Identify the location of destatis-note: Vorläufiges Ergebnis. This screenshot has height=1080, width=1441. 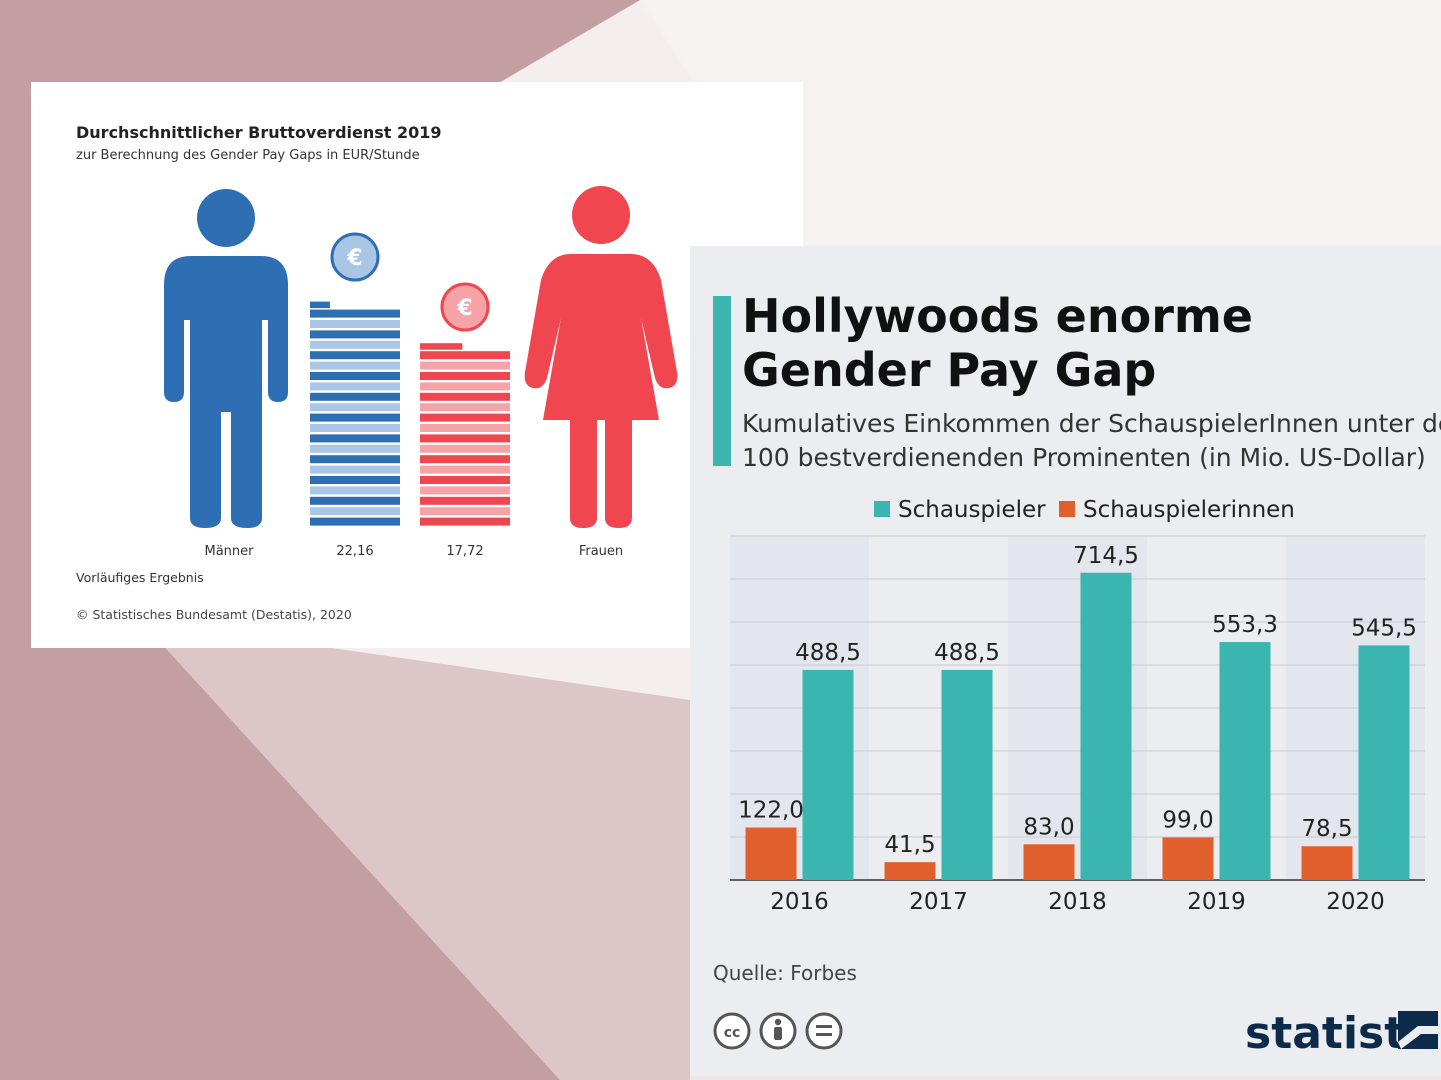
(140, 577).